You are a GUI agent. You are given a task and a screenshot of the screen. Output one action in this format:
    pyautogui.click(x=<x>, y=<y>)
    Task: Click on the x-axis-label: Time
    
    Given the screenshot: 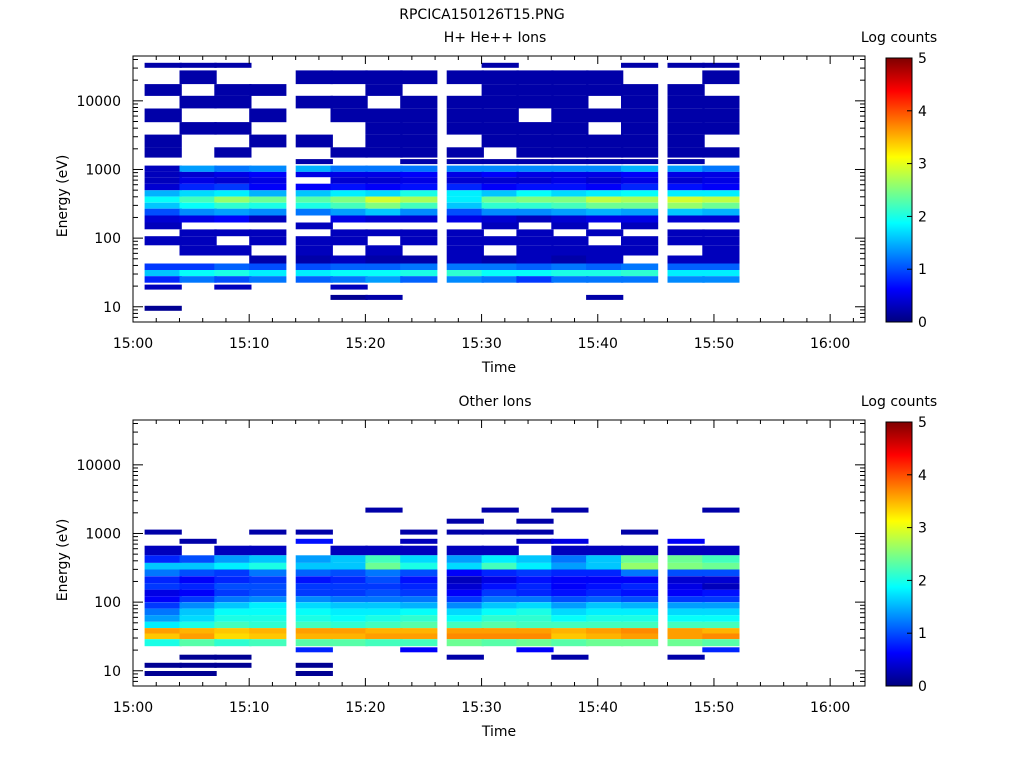 What is the action you would take?
    pyautogui.click(x=498, y=732)
    